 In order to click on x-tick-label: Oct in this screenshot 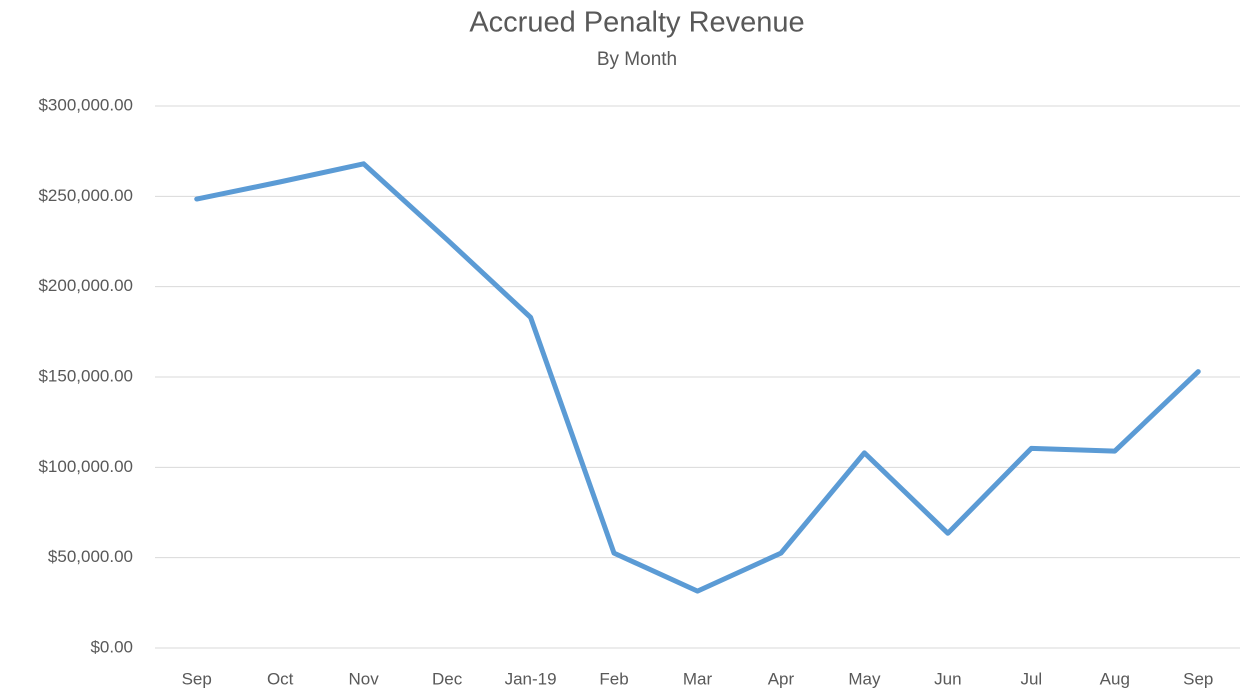, I will do `click(280, 678)`.